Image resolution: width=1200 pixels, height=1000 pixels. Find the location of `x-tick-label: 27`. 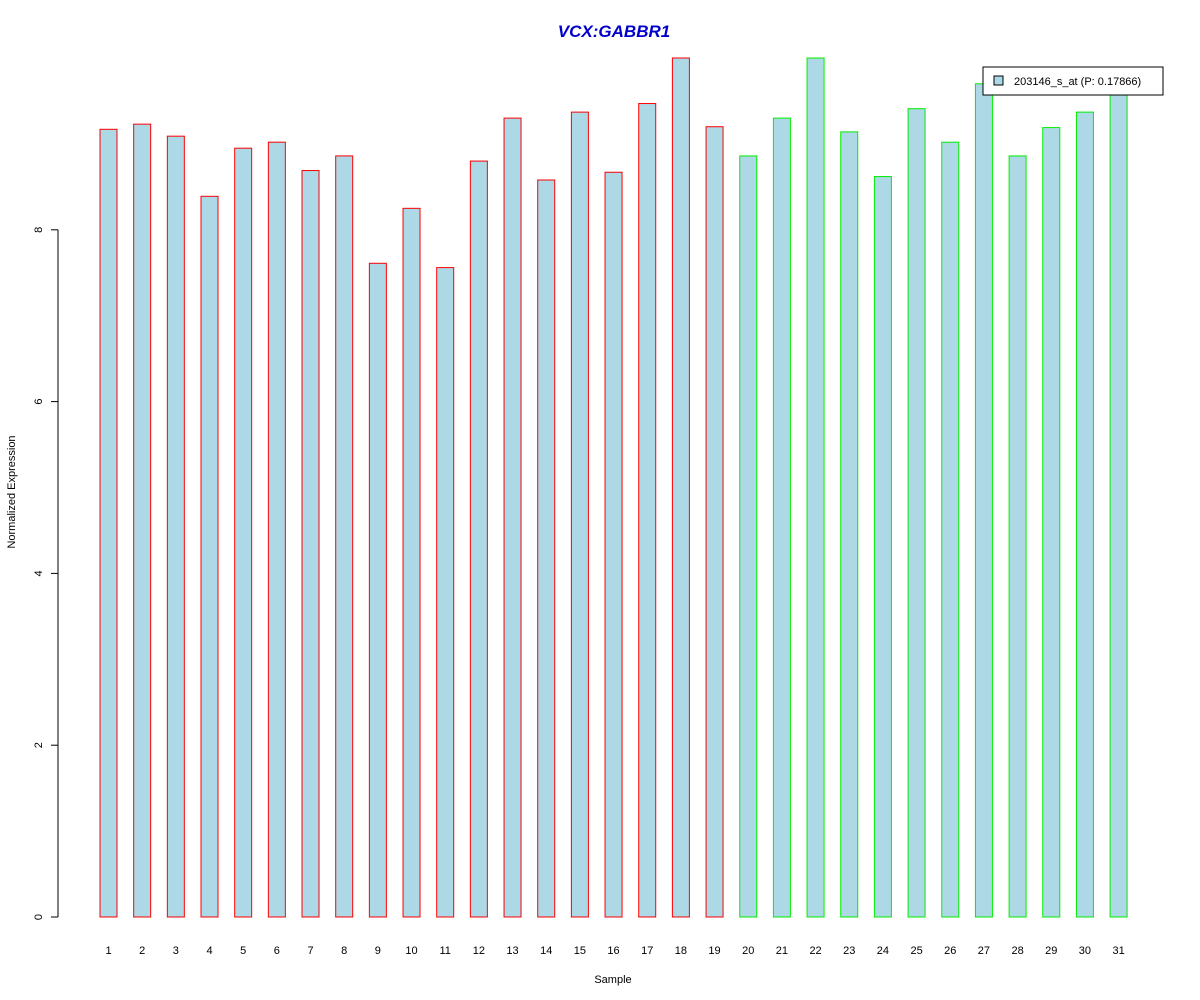

x-tick-label: 27 is located at coordinates (984, 951).